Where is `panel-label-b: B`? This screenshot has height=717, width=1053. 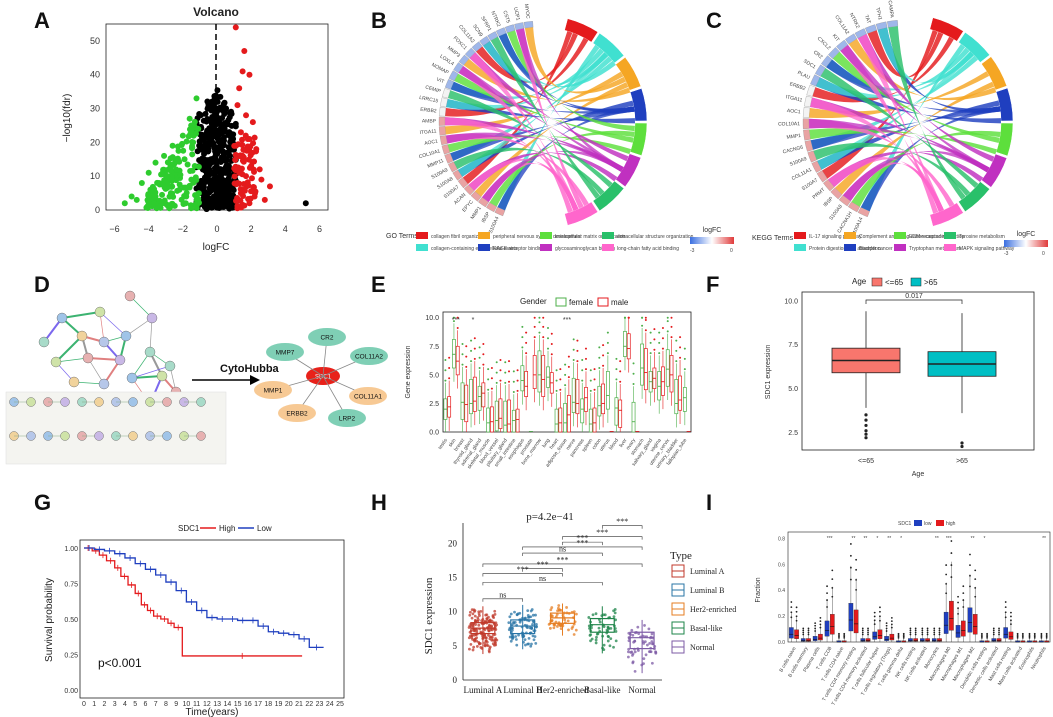
panel-label-b: B is located at coordinates (379, 20).